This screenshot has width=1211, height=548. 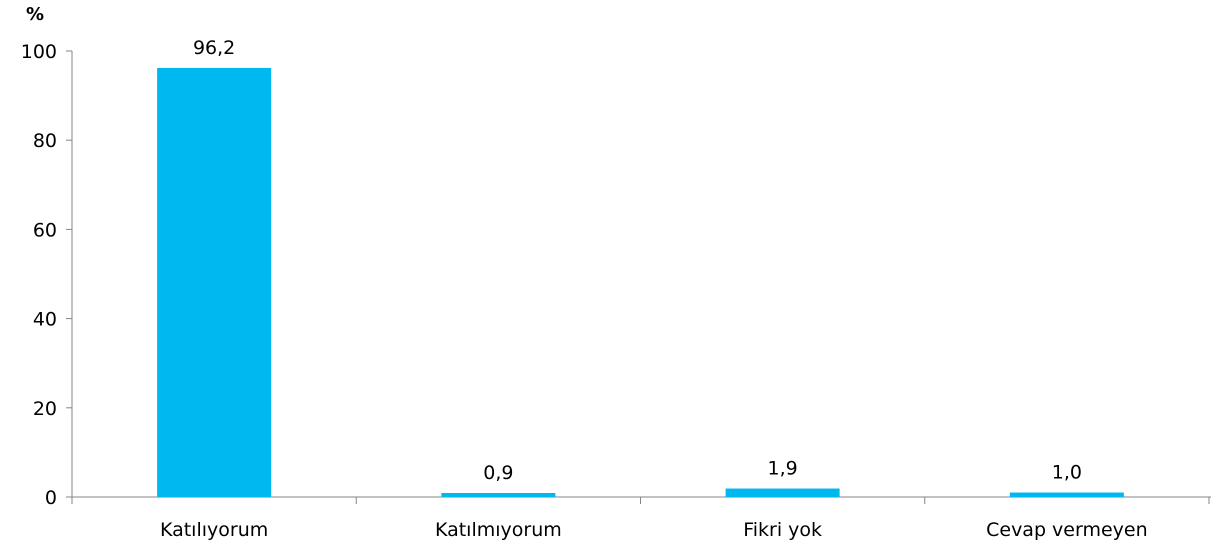 What do you see at coordinates (45, 409) in the screenshot?
I see `y-tick-label: 20` at bounding box center [45, 409].